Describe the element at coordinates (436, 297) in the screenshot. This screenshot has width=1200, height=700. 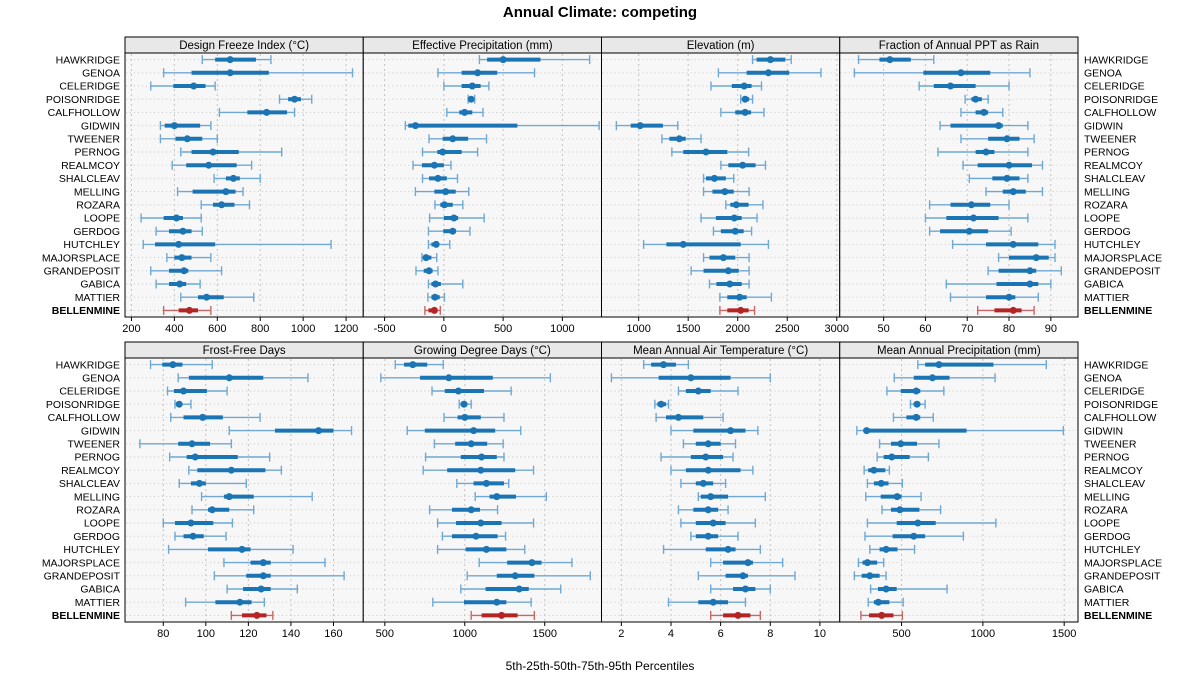
I see `percentile-row-mattier` at that location.